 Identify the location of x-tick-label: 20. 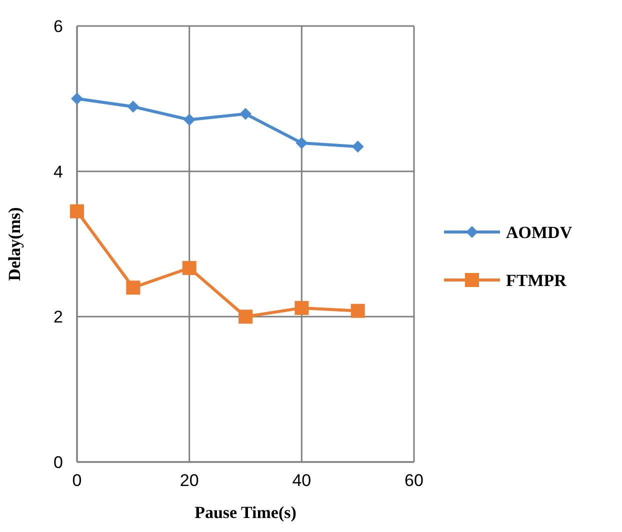
(189, 480).